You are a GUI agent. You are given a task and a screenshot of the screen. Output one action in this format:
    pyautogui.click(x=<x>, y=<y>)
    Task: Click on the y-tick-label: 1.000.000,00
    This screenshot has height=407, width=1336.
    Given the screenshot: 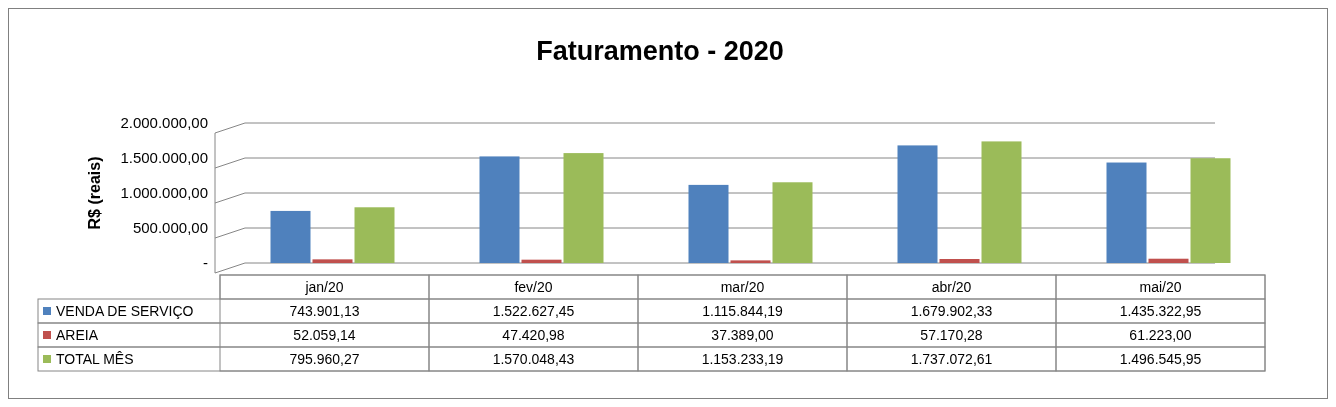 What is the action you would take?
    pyautogui.click(x=164, y=192)
    